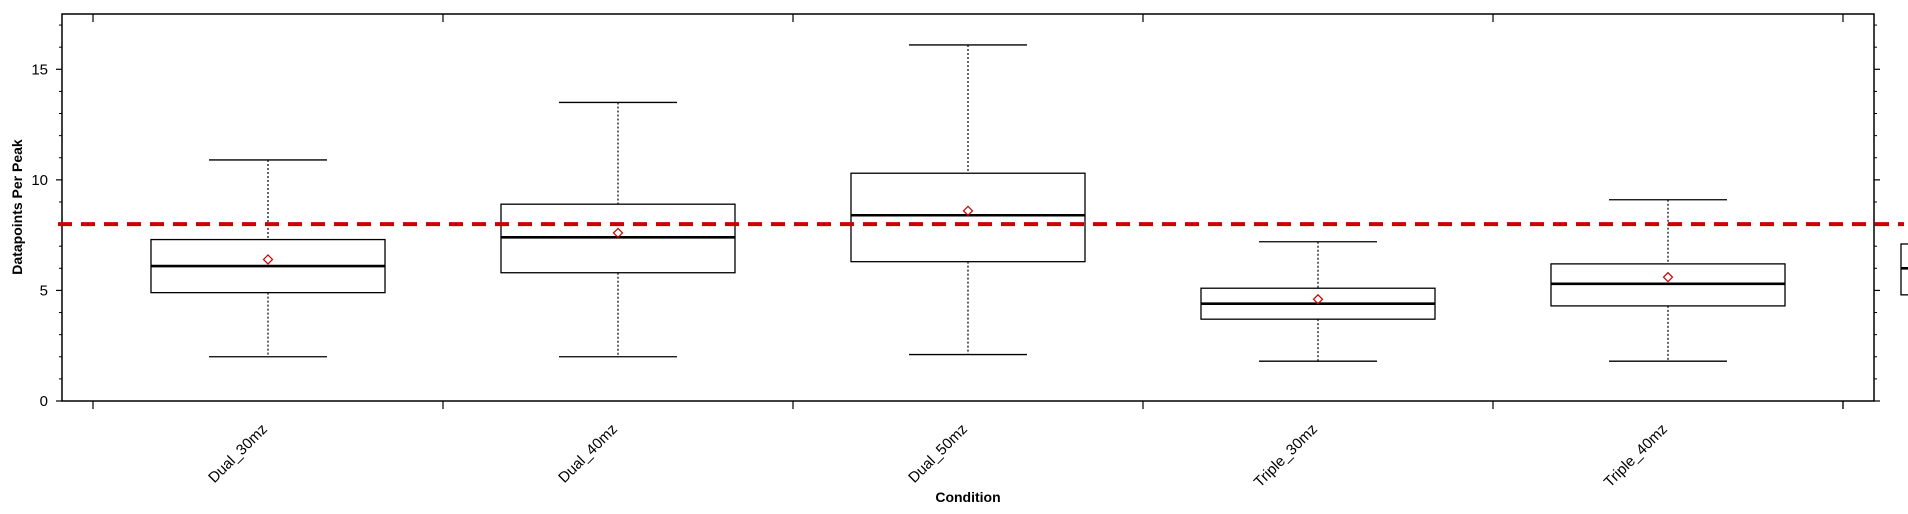  I want to click on y-tick-label: 5, so click(44, 290).